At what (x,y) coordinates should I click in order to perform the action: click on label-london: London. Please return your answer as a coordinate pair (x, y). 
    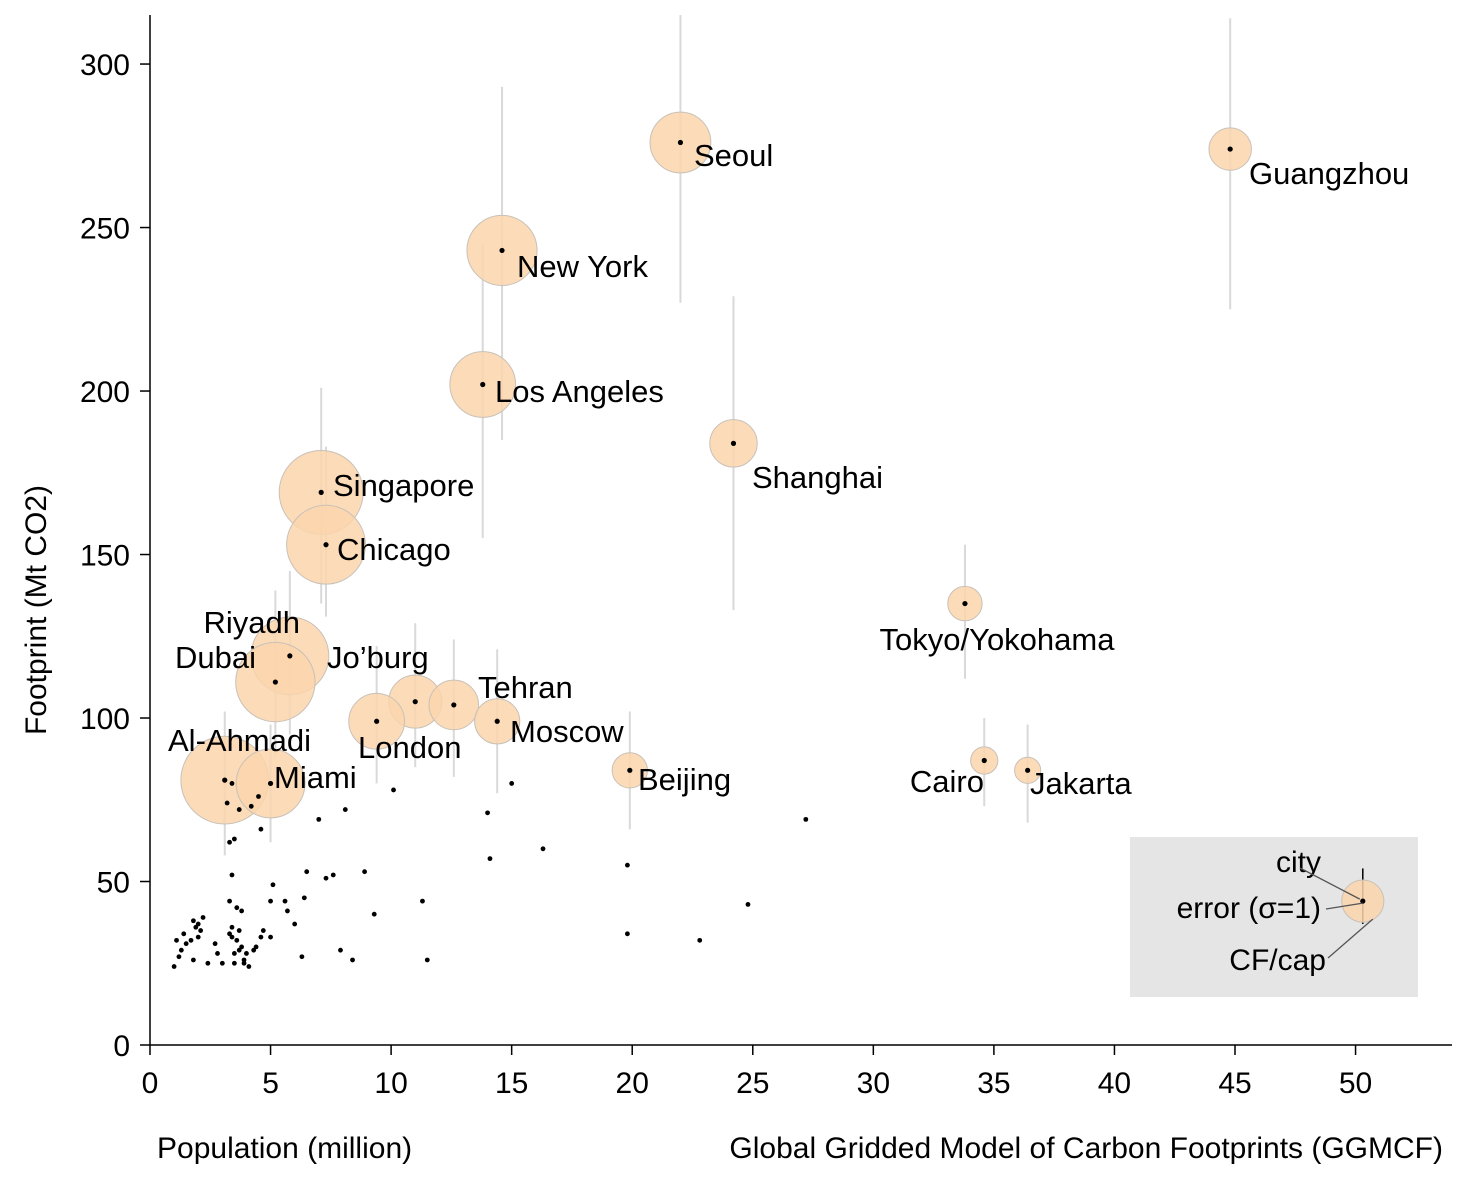
    Looking at the image, I should click on (409, 747).